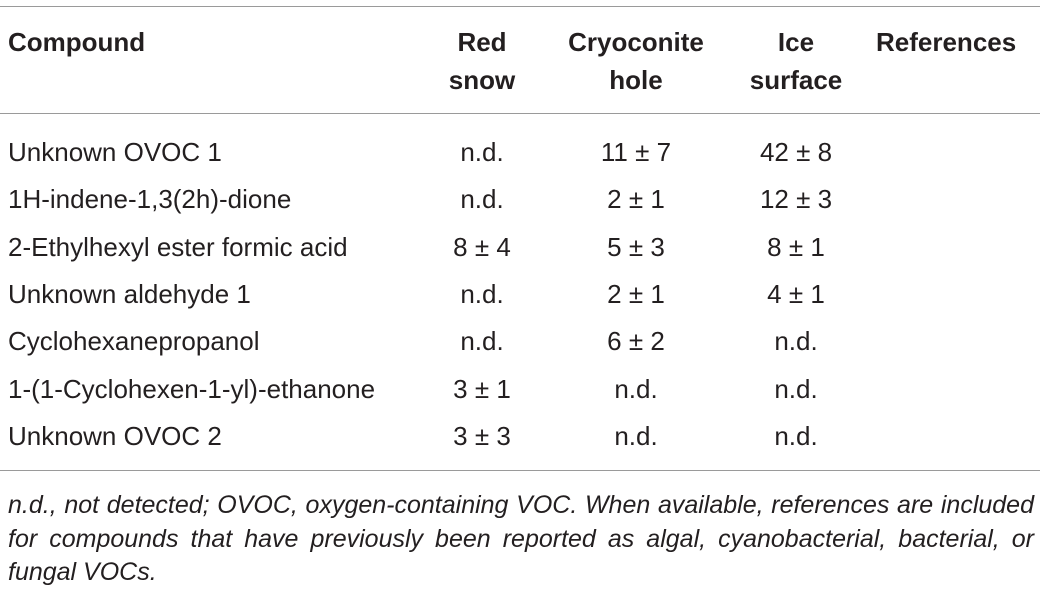 The height and width of the screenshot is (595, 1040). What do you see at coordinates (796, 199) in the screenshot?
I see `table-cell: 12 ± 3` at bounding box center [796, 199].